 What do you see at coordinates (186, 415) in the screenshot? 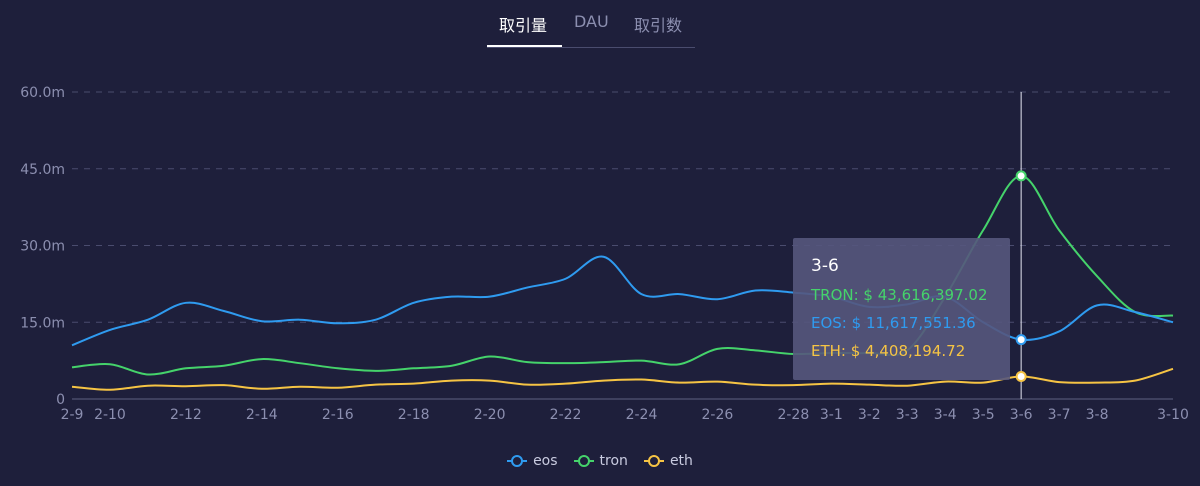
I see `x-tick-label: 2-12` at bounding box center [186, 415].